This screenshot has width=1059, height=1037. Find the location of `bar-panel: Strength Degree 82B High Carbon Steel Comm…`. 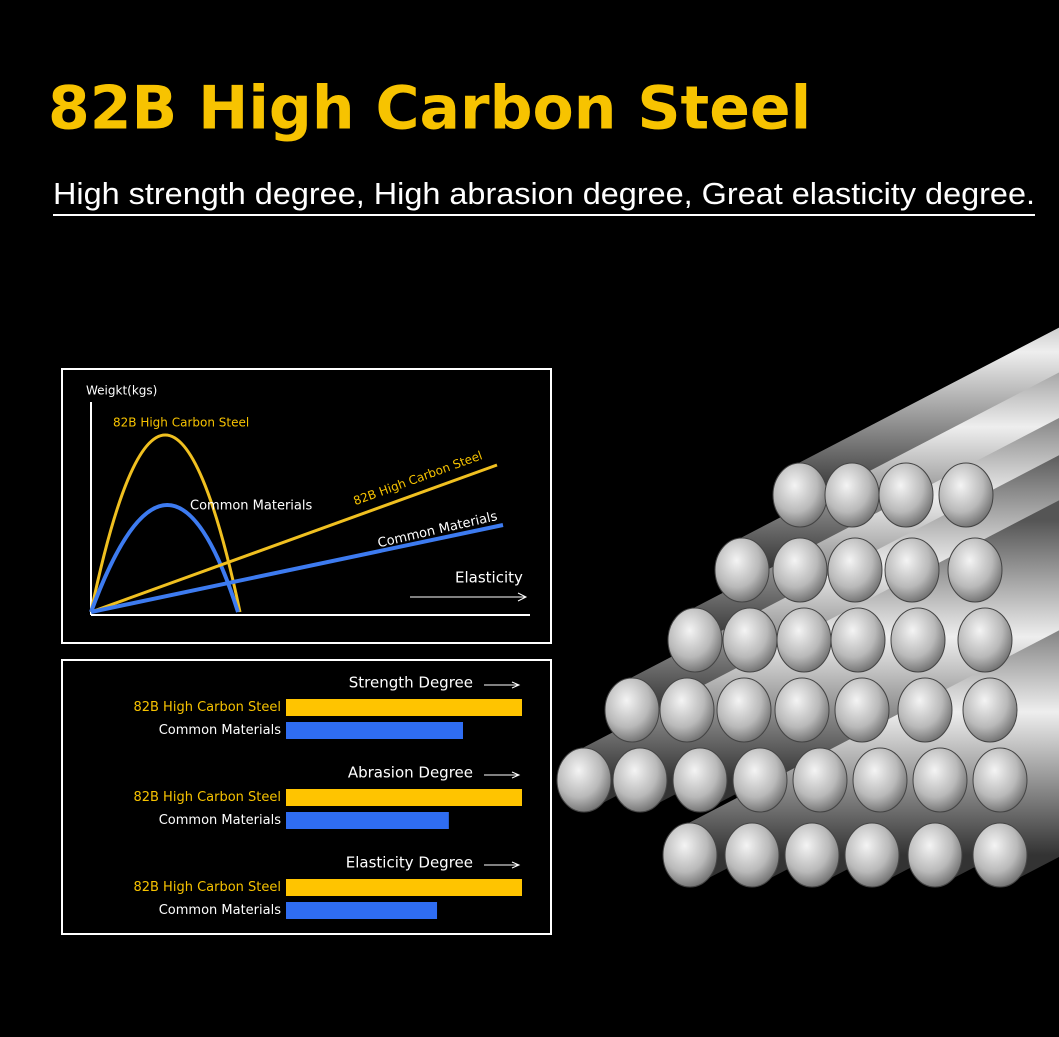

bar-panel: Strength Degree 82B High Carbon Steel Comm… is located at coordinates (306, 797).